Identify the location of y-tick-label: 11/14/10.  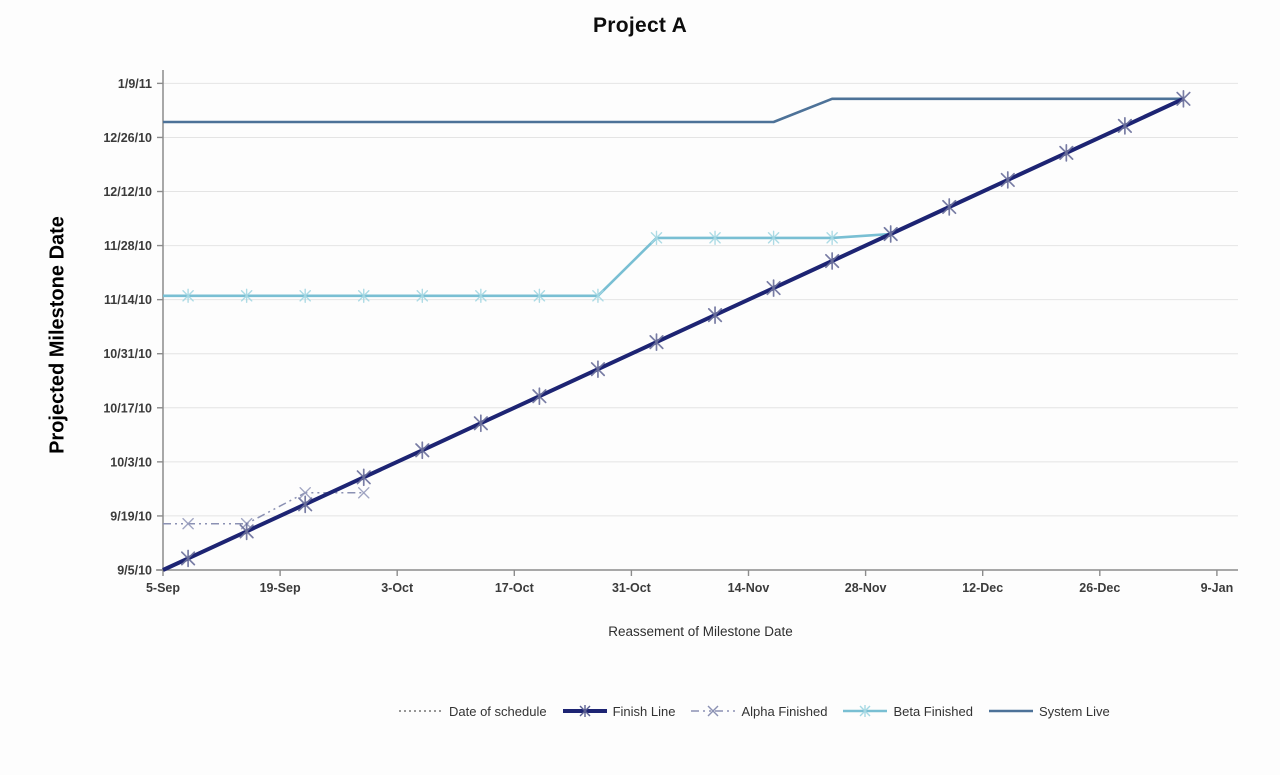
(128, 300).